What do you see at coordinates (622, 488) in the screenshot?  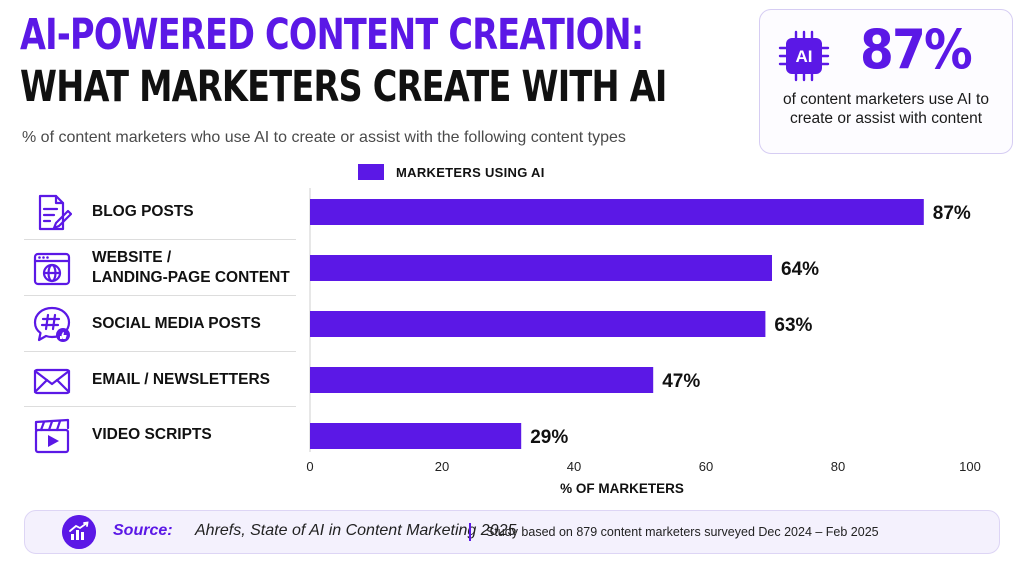 I see `x-axis-label: % OF MARKETERS` at bounding box center [622, 488].